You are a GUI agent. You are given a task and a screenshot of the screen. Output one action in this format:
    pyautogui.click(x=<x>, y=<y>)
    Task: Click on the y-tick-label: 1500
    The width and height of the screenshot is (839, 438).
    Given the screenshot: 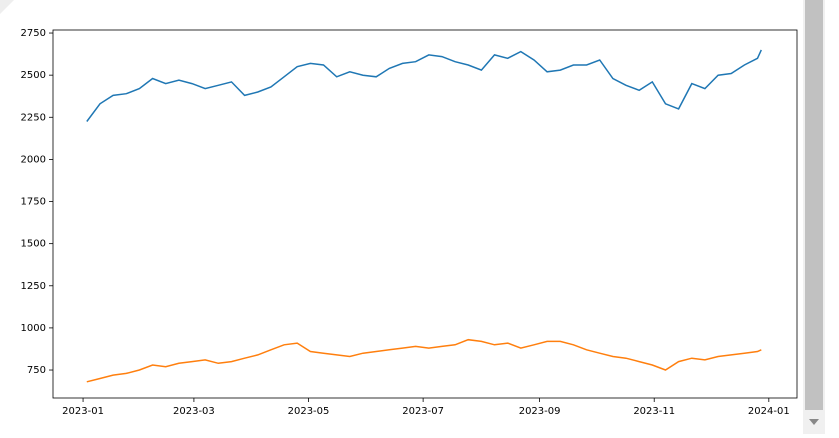 What is the action you would take?
    pyautogui.click(x=33, y=244)
    